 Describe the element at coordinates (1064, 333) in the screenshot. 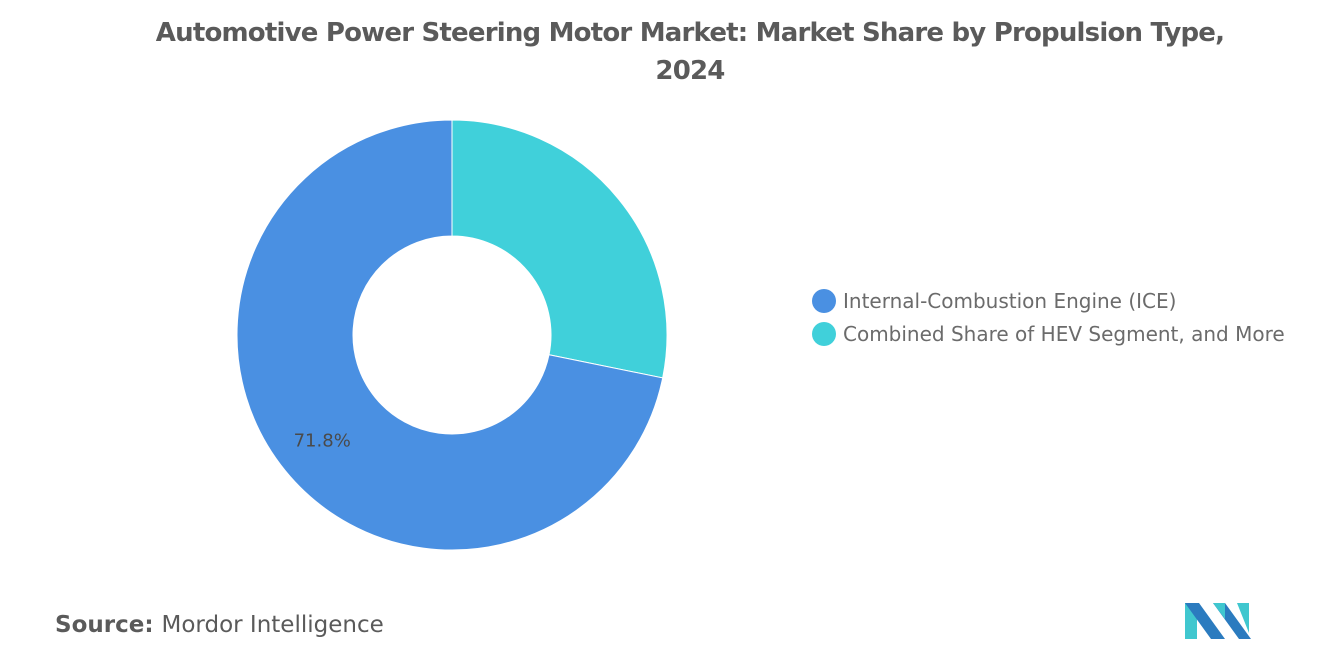

I see `legend-label-hev: Combined Share of HEV Segment, and More` at that location.